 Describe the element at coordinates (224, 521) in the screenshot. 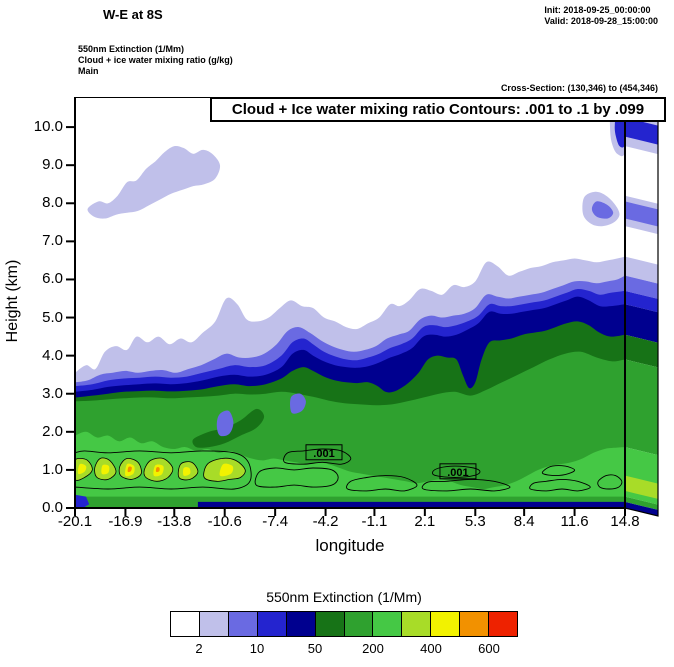

I see `x-tick-label: -10.6` at that location.